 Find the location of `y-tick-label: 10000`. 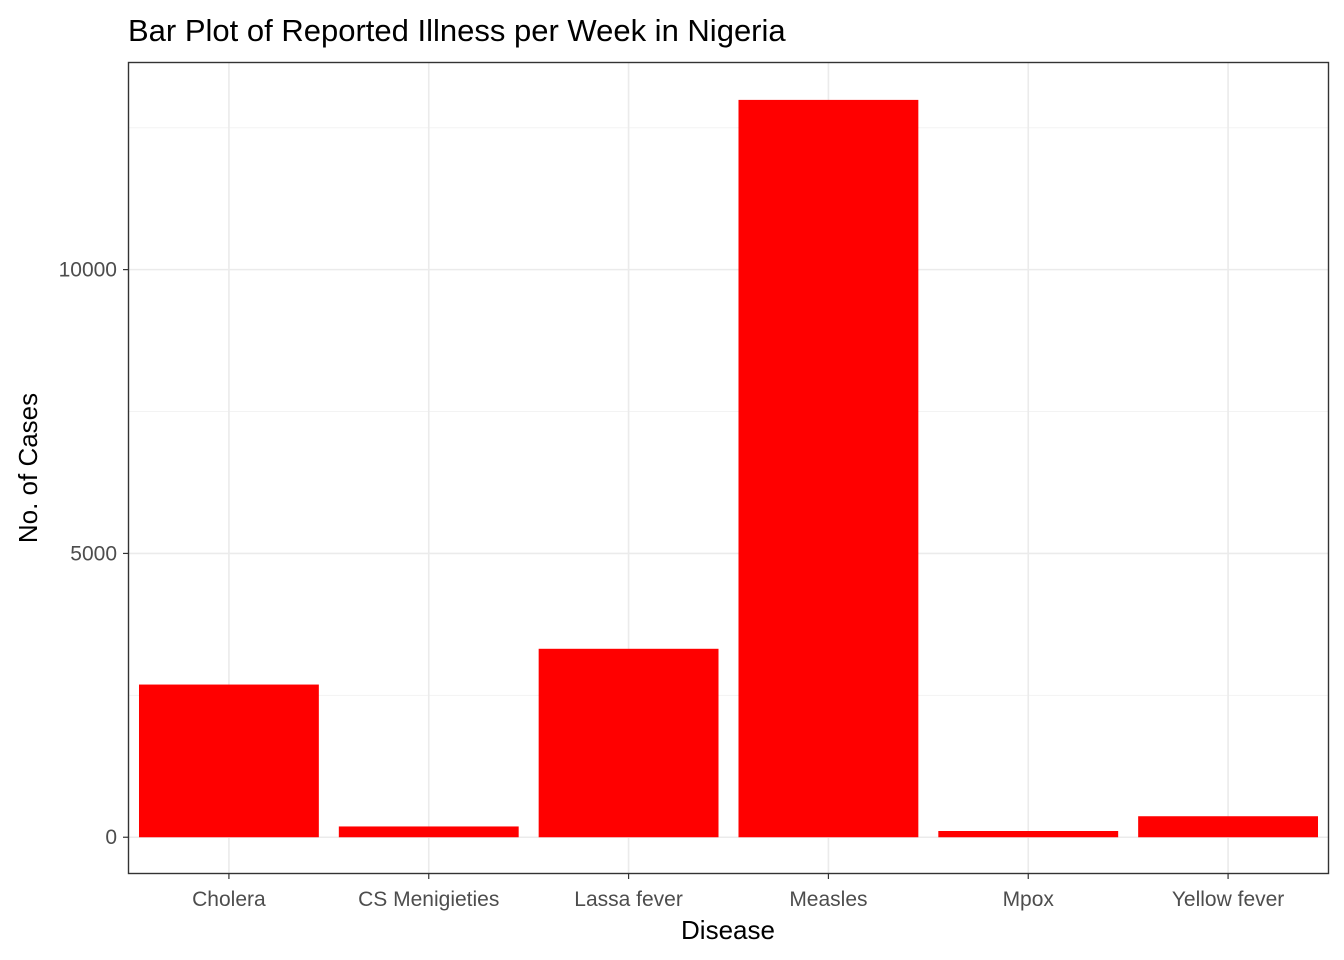

y-tick-label: 10000 is located at coordinates (88, 270).